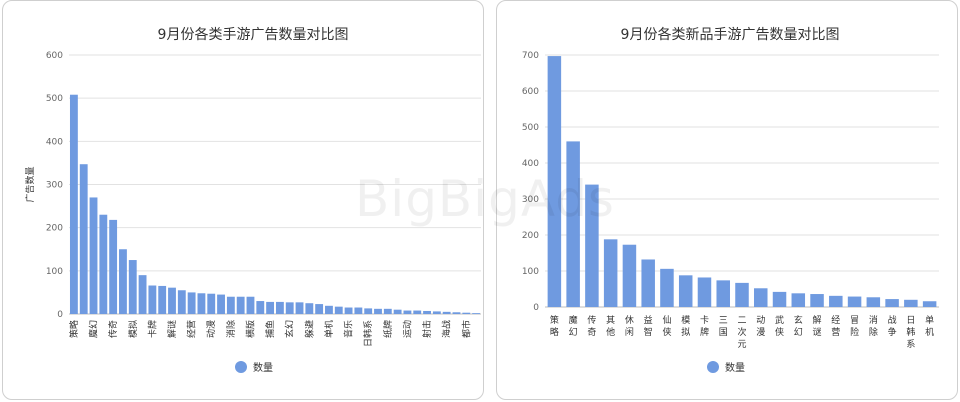 The image size is (960, 402). What do you see at coordinates (760, 326) in the screenshot?
I see `x-tick-label: 动漫` at bounding box center [760, 326].